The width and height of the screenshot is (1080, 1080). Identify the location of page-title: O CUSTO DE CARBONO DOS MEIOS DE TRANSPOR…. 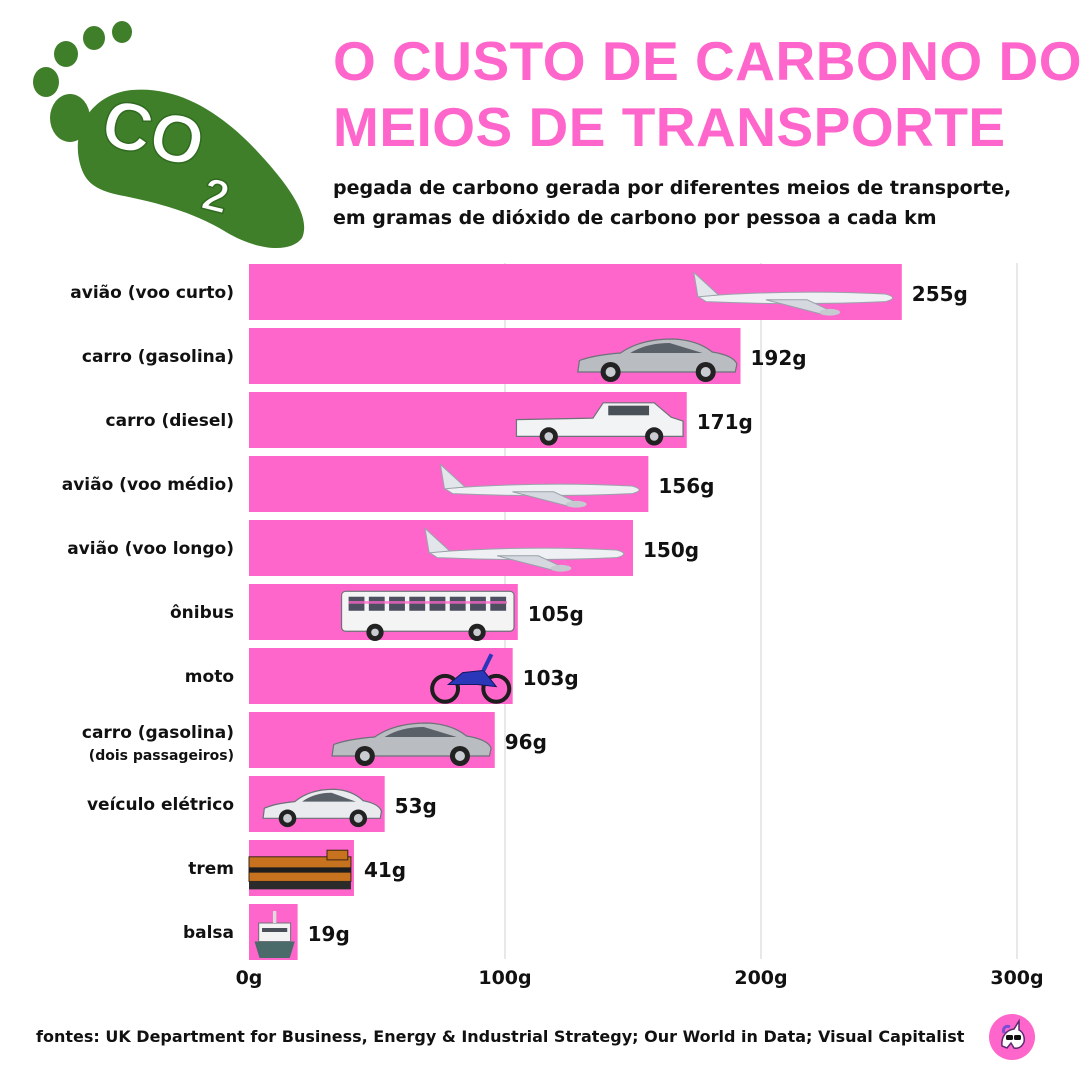
(706, 94).